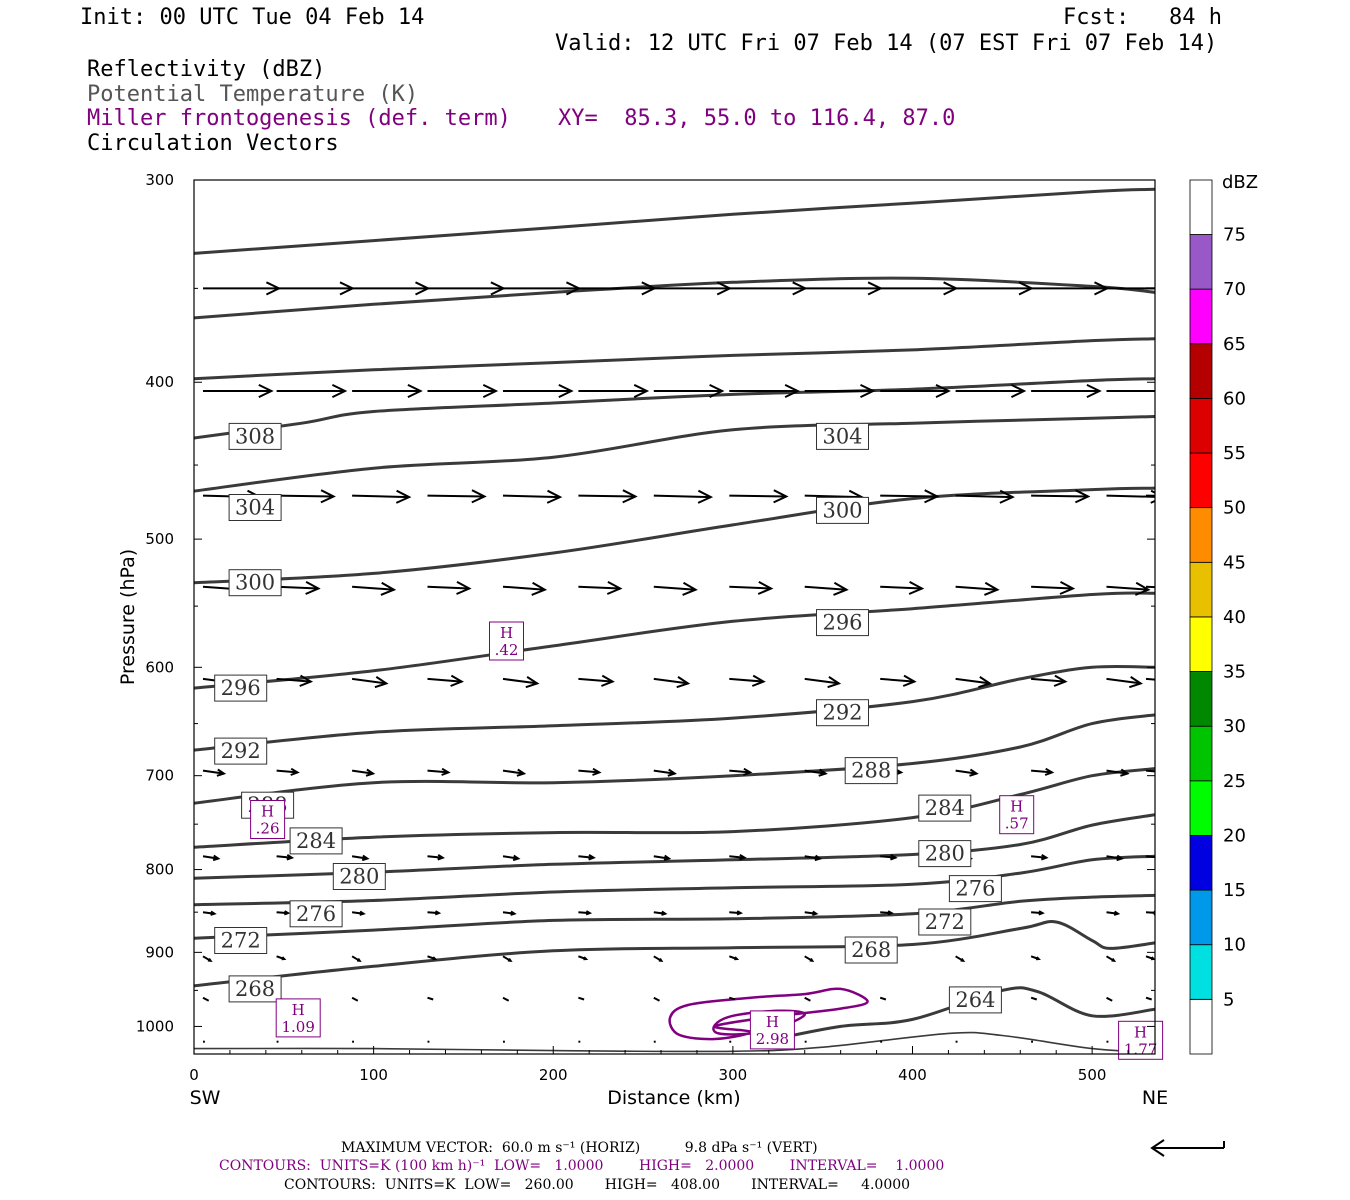 The width and height of the screenshot is (1350, 1200). What do you see at coordinates (673, 1098) in the screenshot?
I see `x-axis-label: Distance (km)` at bounding box center [673, 1098].